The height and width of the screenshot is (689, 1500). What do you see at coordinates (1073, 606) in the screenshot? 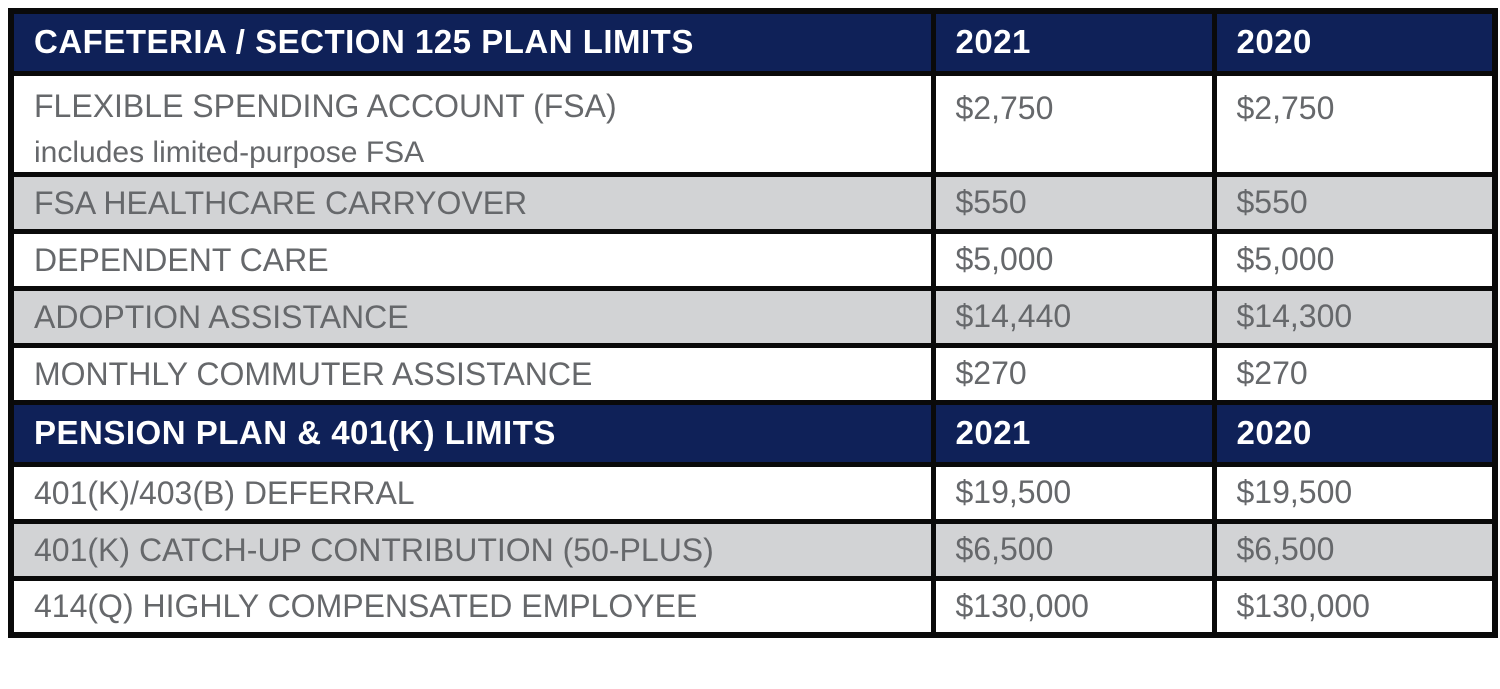
I see `value-2021: $130,000` at bounding box center [1073, 606].